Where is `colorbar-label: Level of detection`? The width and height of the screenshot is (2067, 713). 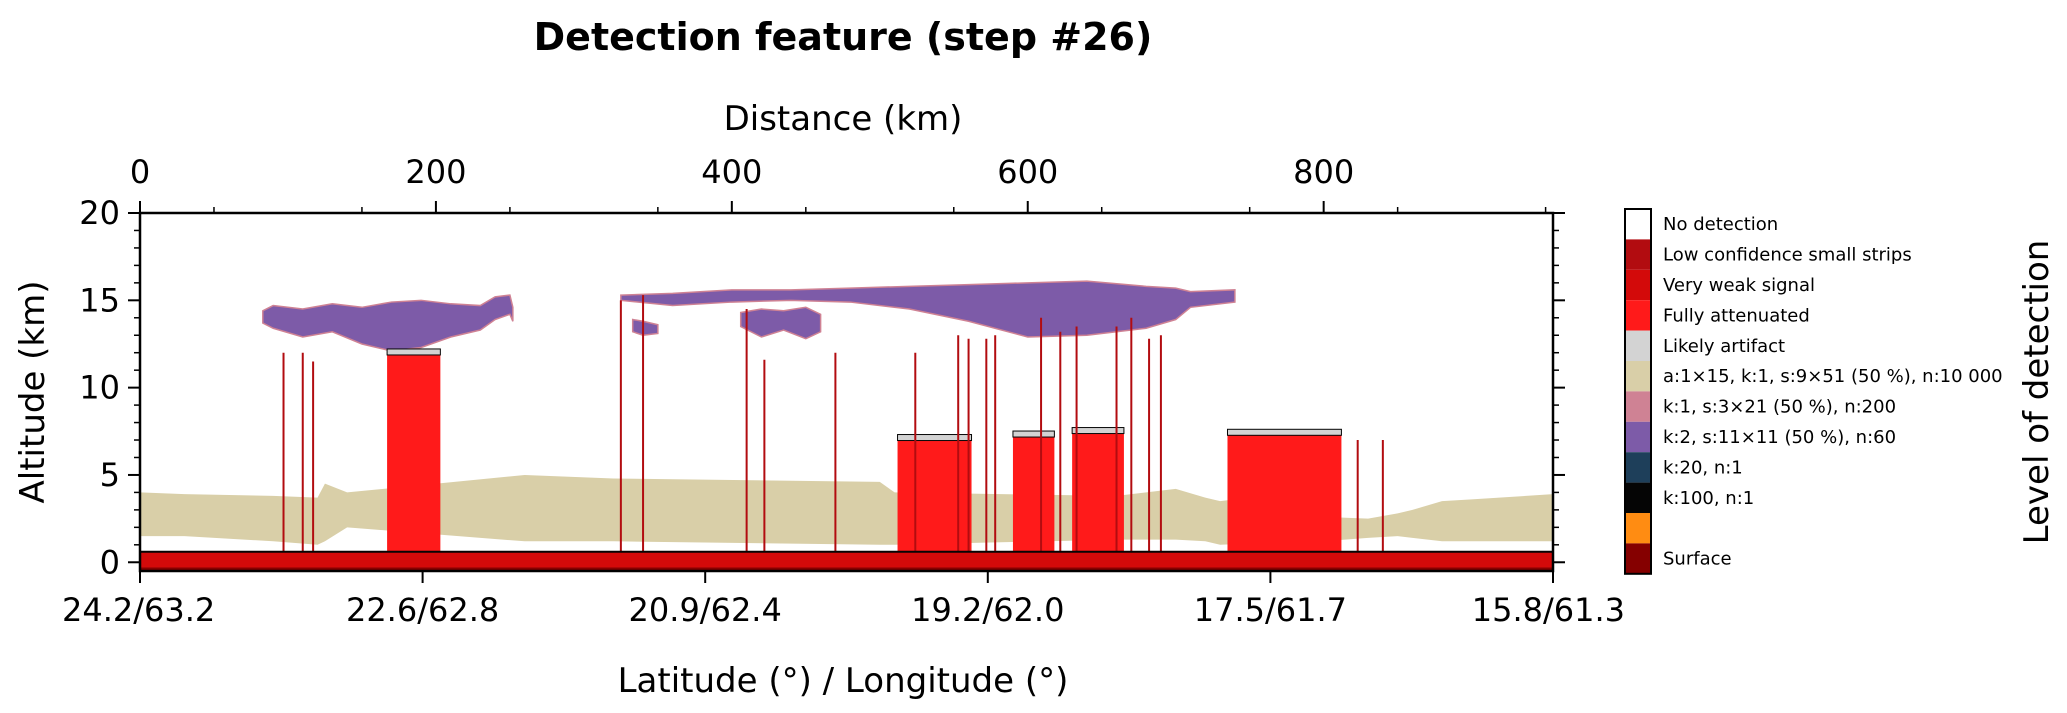
colorbar-label: Level of detection is located at coordinates (2037, 392).